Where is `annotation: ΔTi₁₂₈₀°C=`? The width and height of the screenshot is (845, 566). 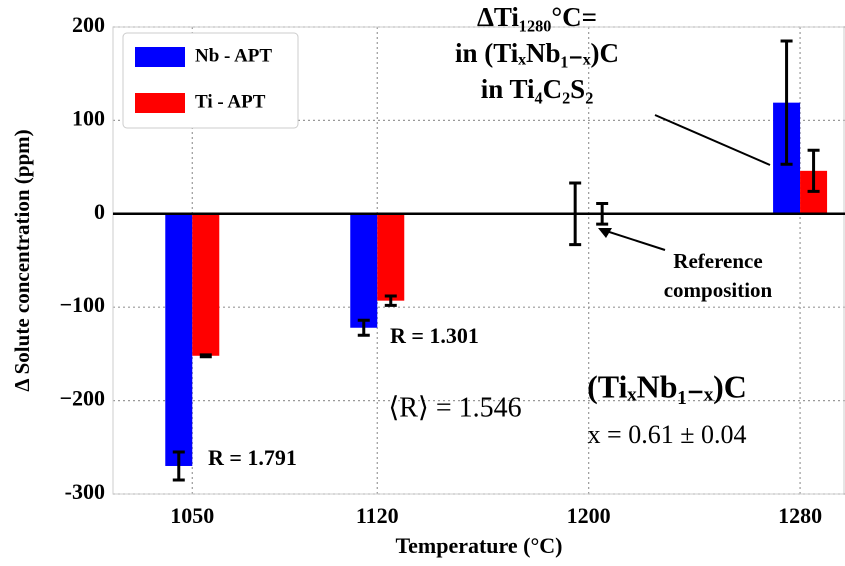
annotation: ΔTi₁₂₈₀°C= is located at coordinates (537, 17).